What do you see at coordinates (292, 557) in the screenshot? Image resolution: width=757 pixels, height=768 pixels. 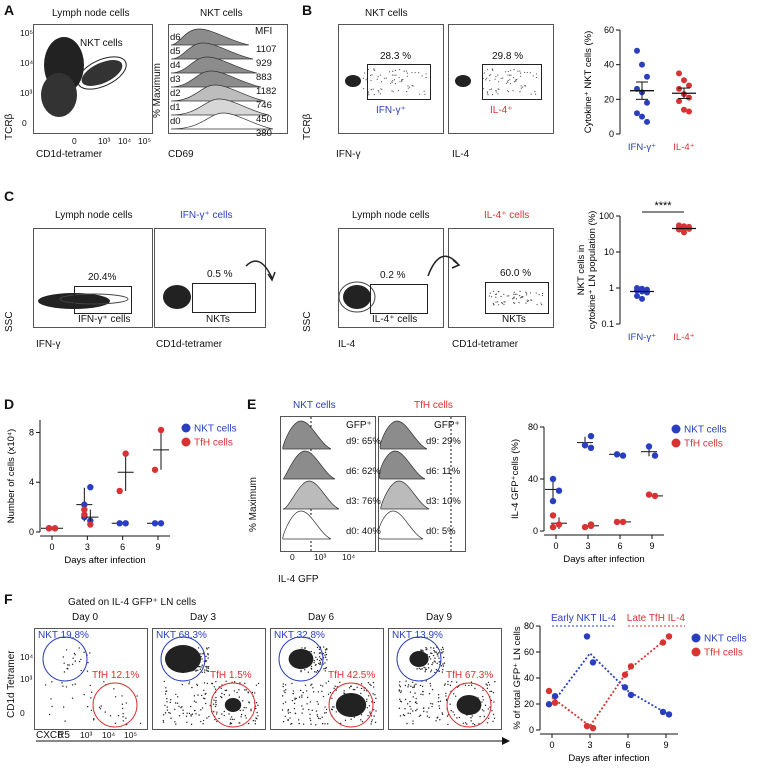 I see `x-tick: 0` at bounding box center [292, 557].